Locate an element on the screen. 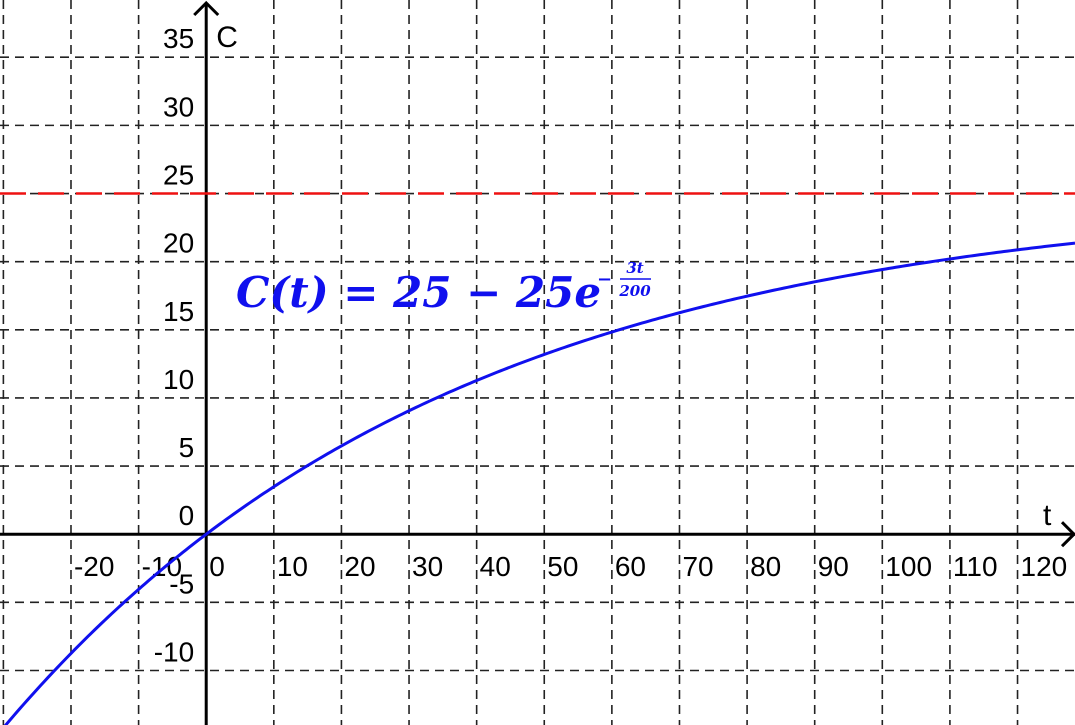 The image size is (1075, 725). y-tick-label: 15 is located at coordinates (178, 311).